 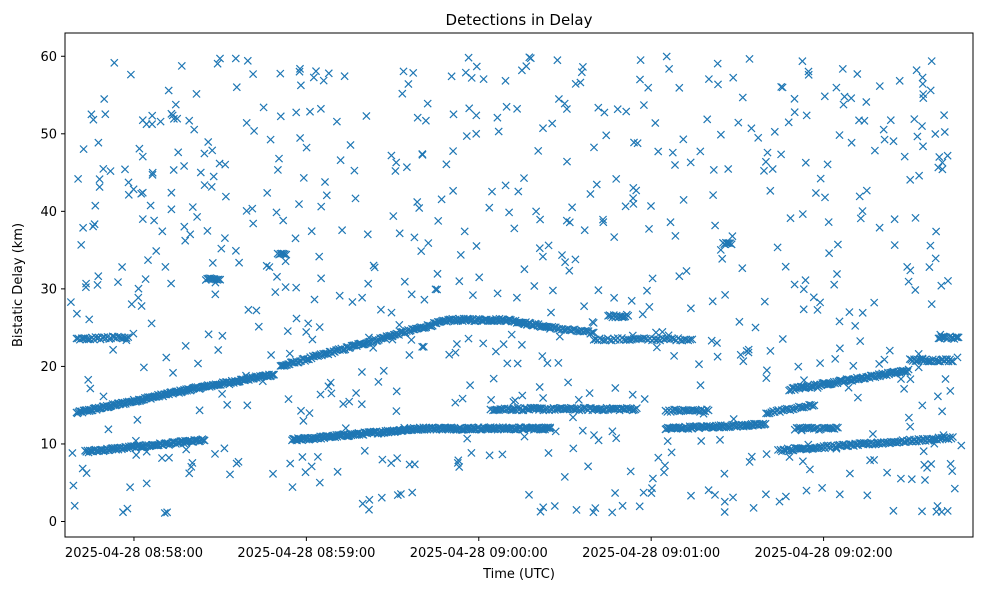 What do you see at coordinates (414, 237) in the screenshot?
I see `data-point-1971` at bounding box center [414, 237].